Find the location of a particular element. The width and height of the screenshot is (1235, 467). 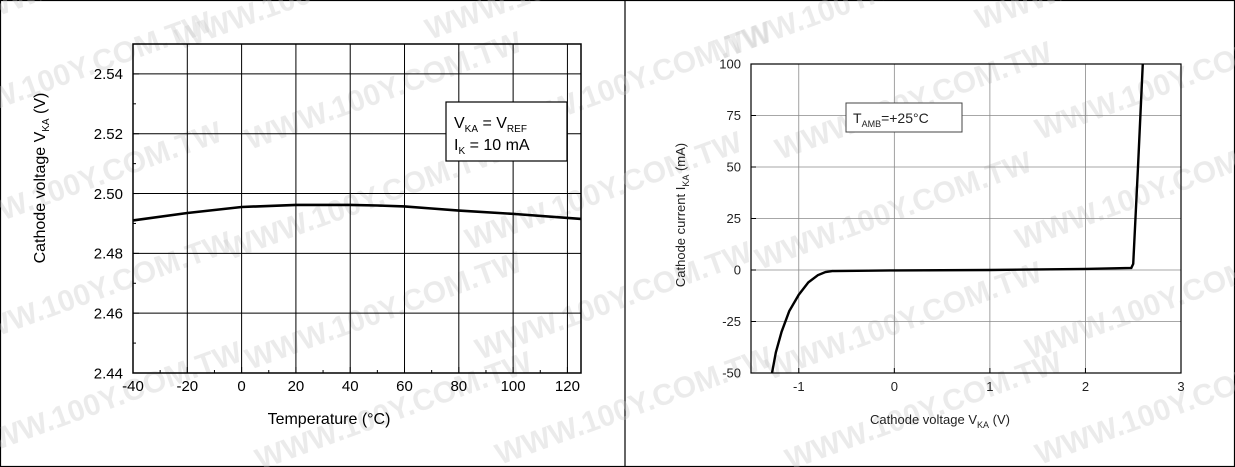

right-x-tick-labels: -1 0 1 2 3 is located at coordinates (989, 386).